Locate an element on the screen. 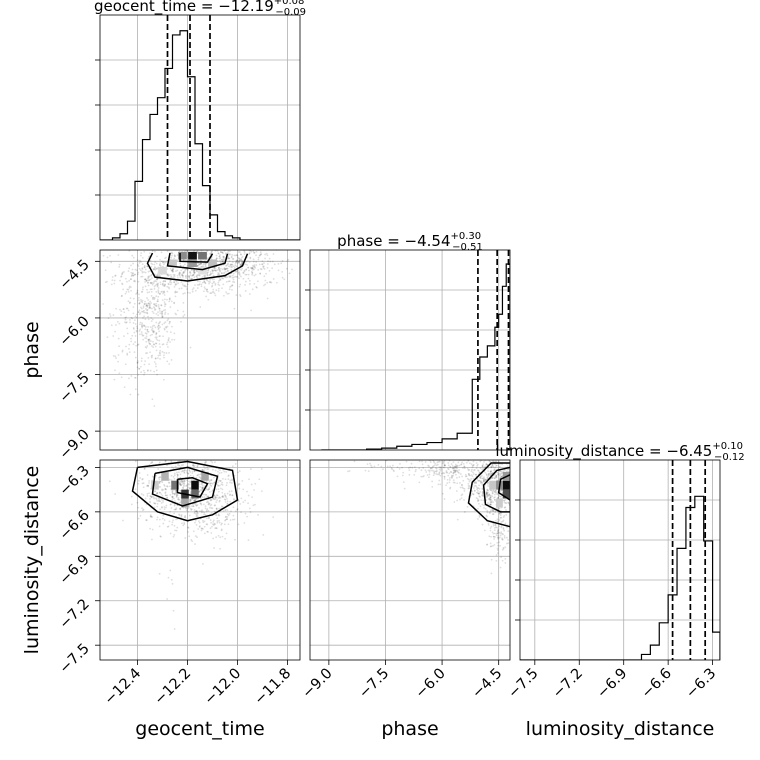 The image size is (760, 760). density-cell is located at coordinates (172, 263).